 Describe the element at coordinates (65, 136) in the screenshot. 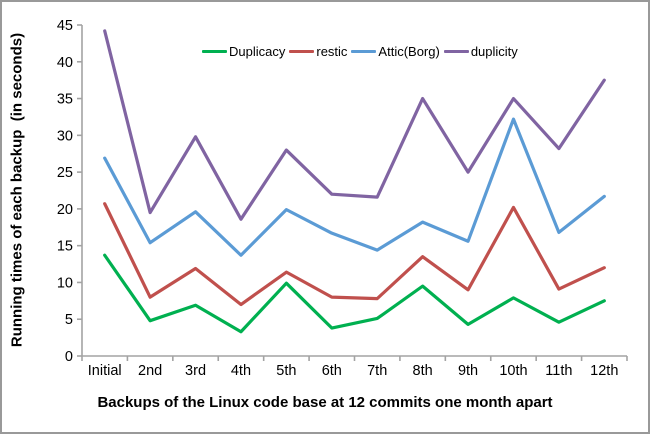

I see `y-tick-label: 30` at that location.